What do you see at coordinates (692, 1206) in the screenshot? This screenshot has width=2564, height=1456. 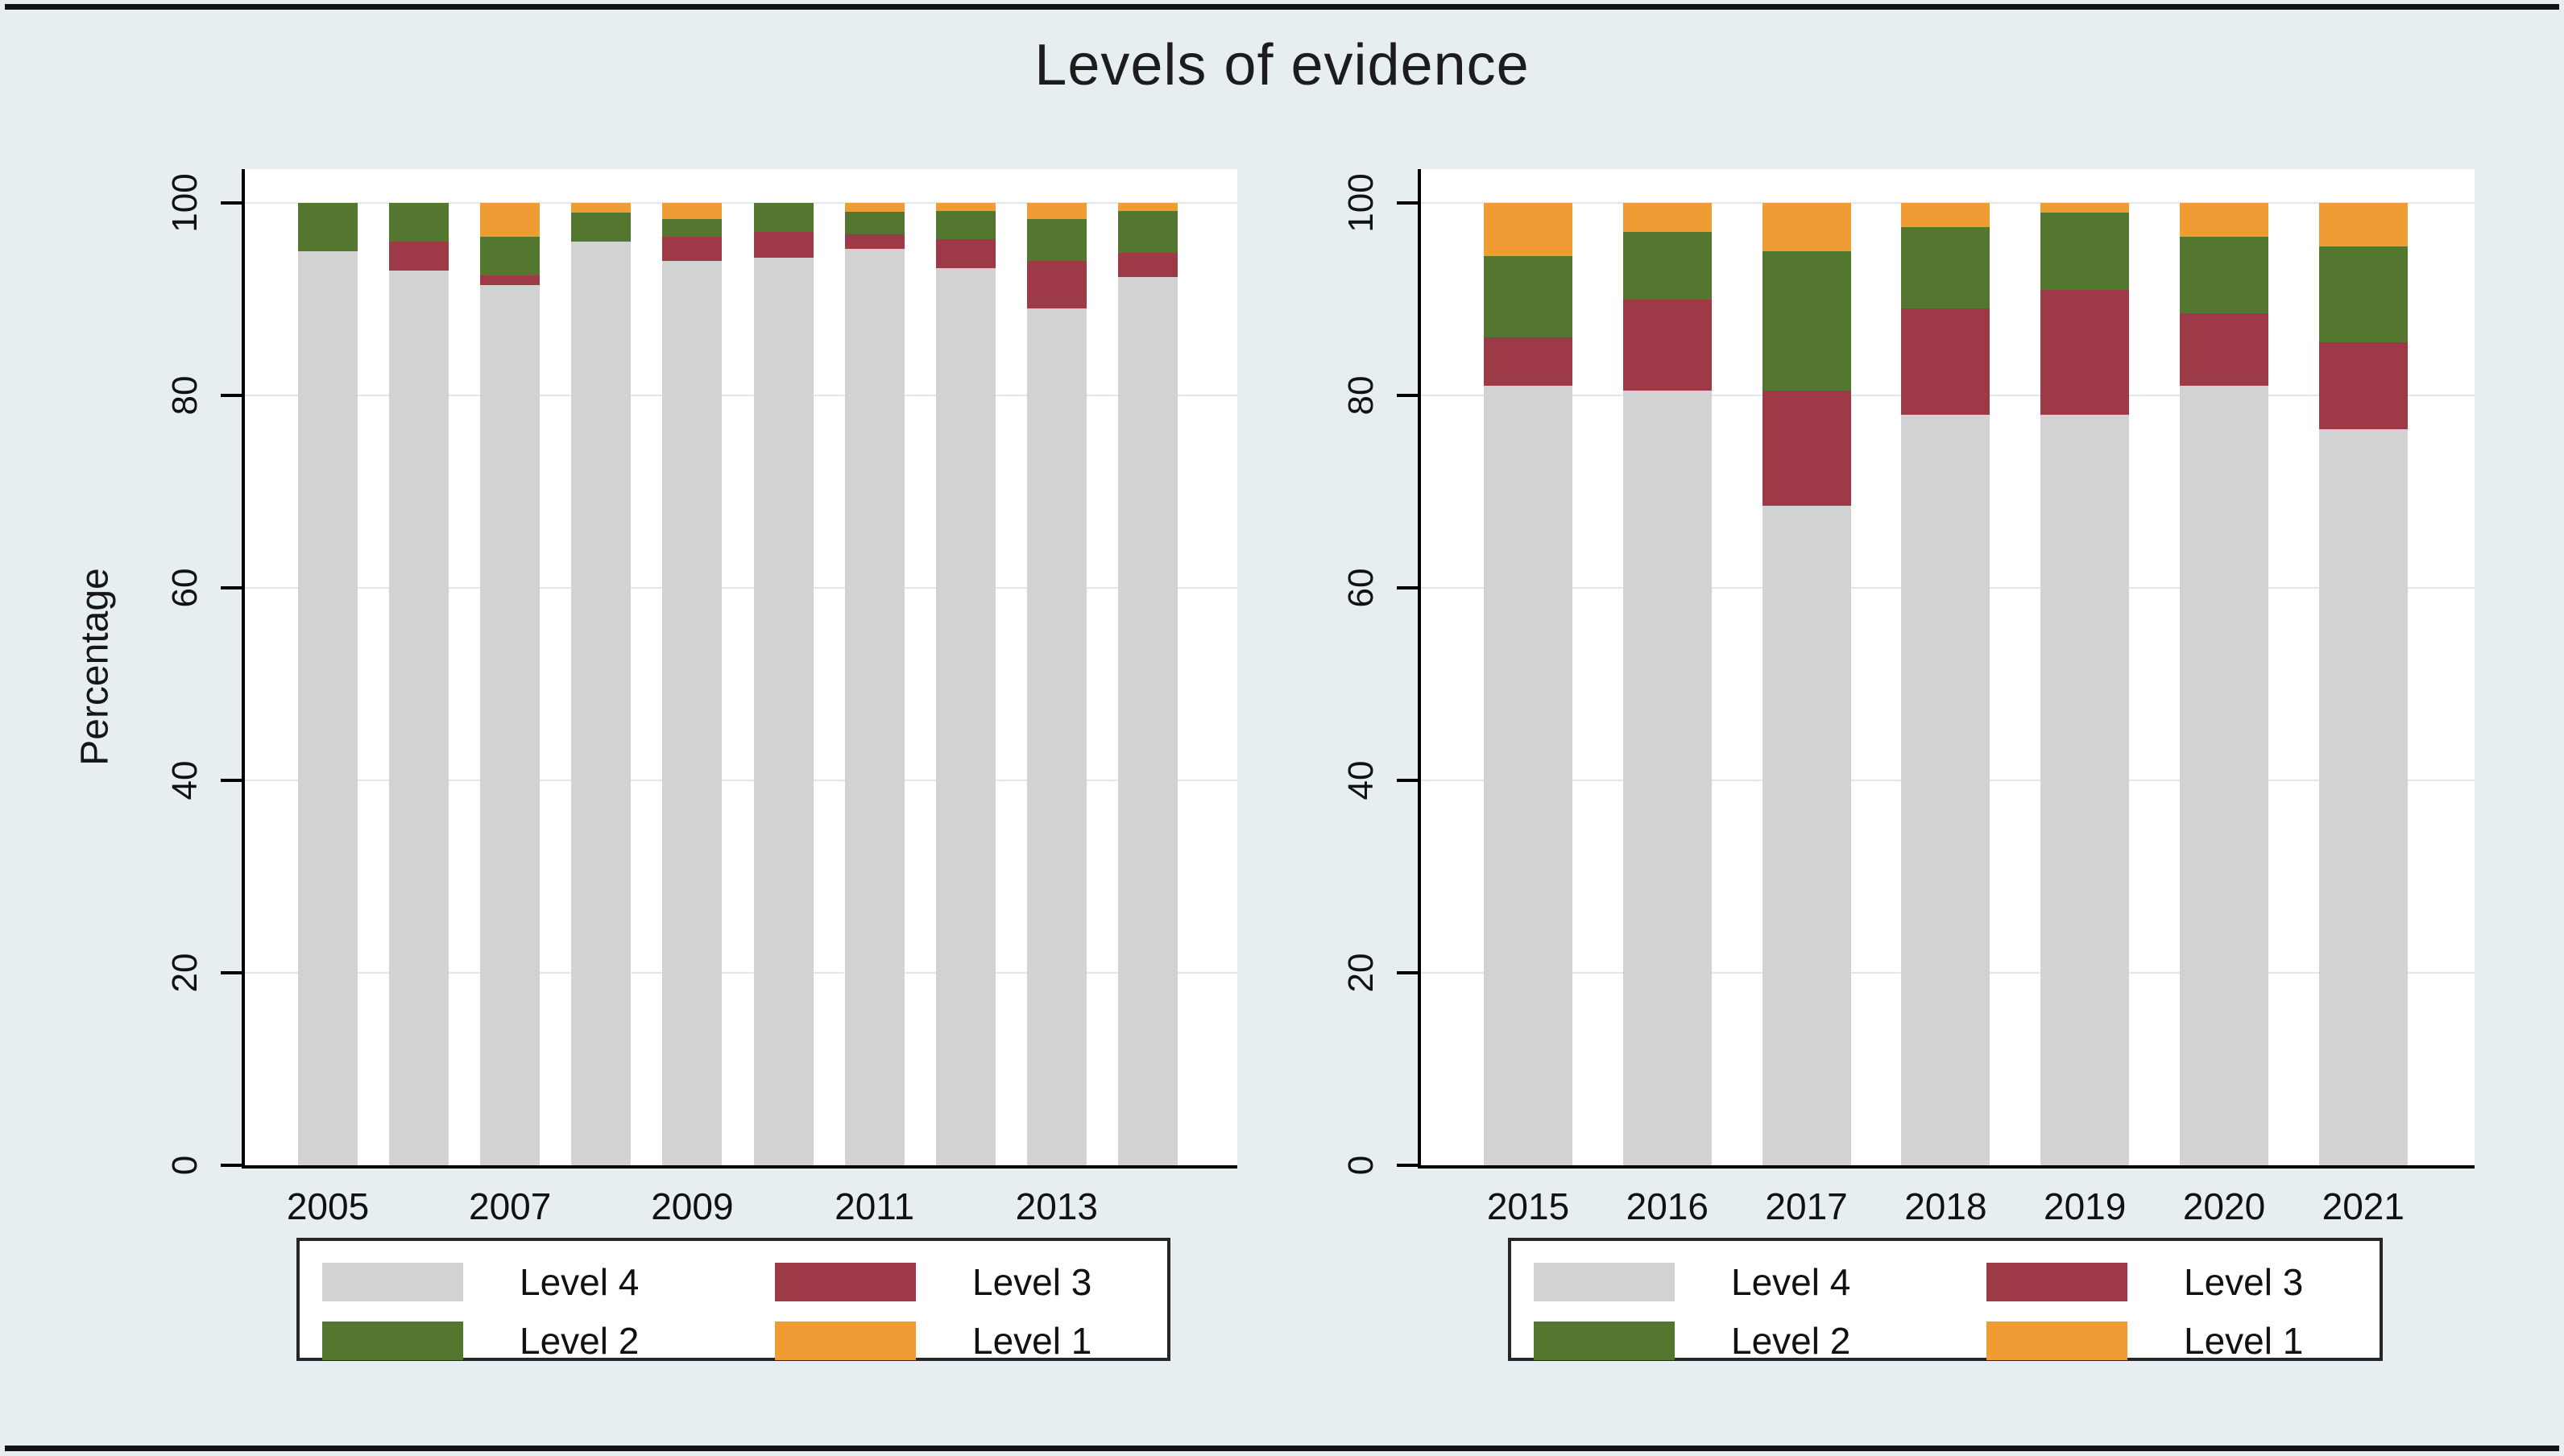 I see `x-tick-label-2009: 2009` at bounding box center [692, 1206].